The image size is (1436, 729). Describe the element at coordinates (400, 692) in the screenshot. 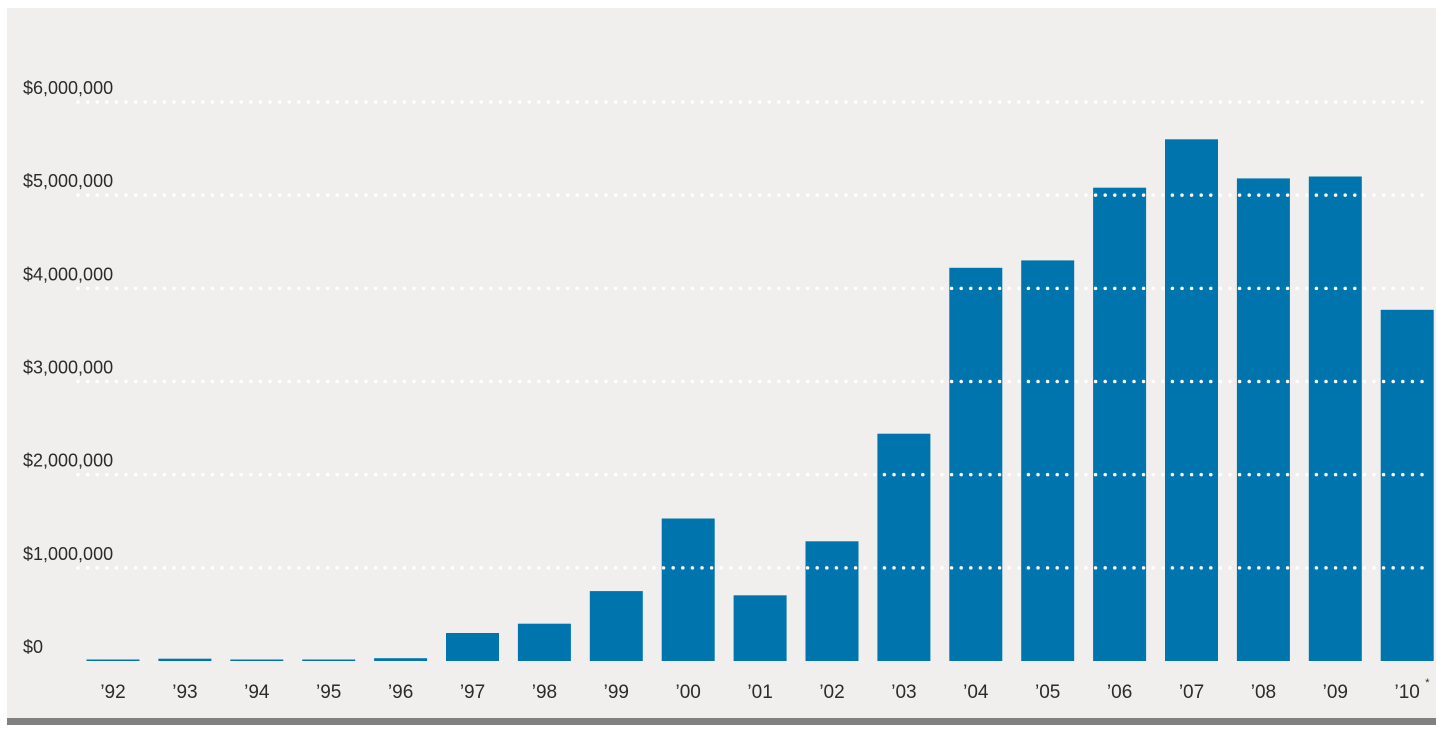

I see `x-tick-label-4: ’96` at that location.